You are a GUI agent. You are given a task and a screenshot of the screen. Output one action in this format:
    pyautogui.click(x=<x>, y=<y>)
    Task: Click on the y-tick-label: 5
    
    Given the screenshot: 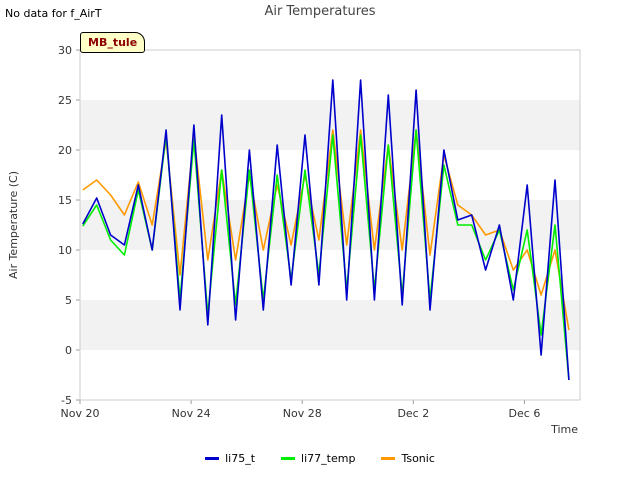 What is the action you would take?
    pyautogui.click(x=68, y=300)
    